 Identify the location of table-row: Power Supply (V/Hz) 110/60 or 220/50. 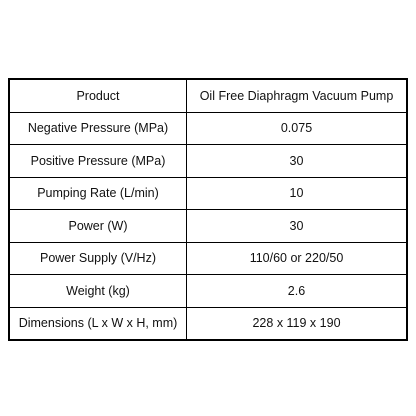
(208, 258).